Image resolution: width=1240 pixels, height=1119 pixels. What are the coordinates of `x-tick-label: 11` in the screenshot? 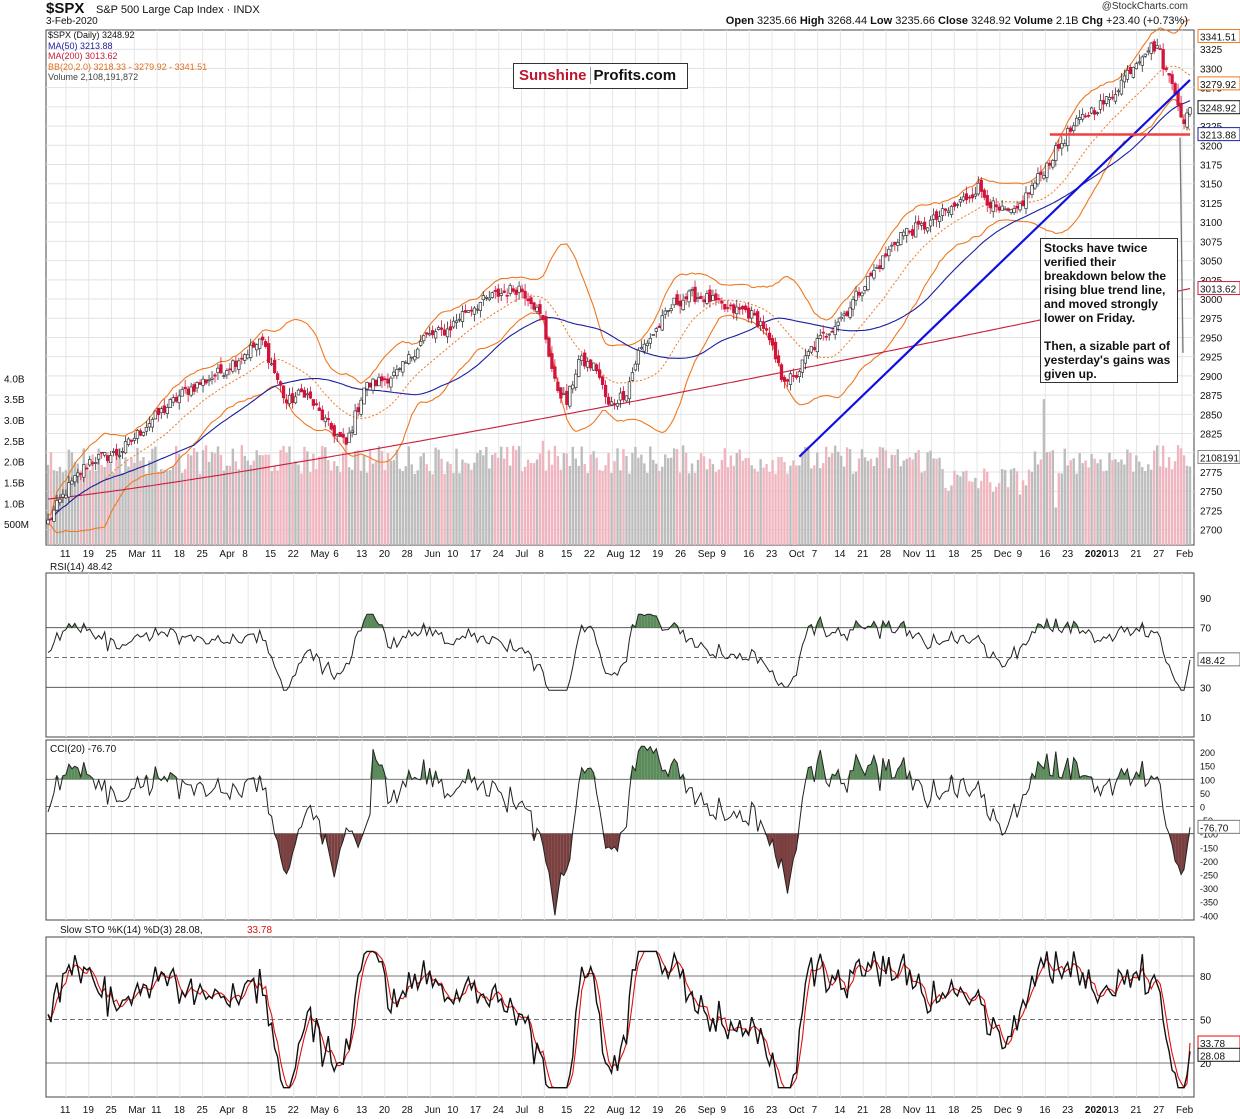 It's located at (65, 554).